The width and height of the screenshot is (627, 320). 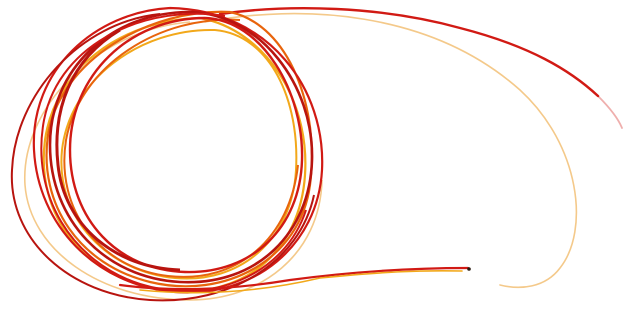 What do you see at coordinates (469, 269) in the screenshot?
I see `wire-tip-junction` at bounding box center [469, 269].